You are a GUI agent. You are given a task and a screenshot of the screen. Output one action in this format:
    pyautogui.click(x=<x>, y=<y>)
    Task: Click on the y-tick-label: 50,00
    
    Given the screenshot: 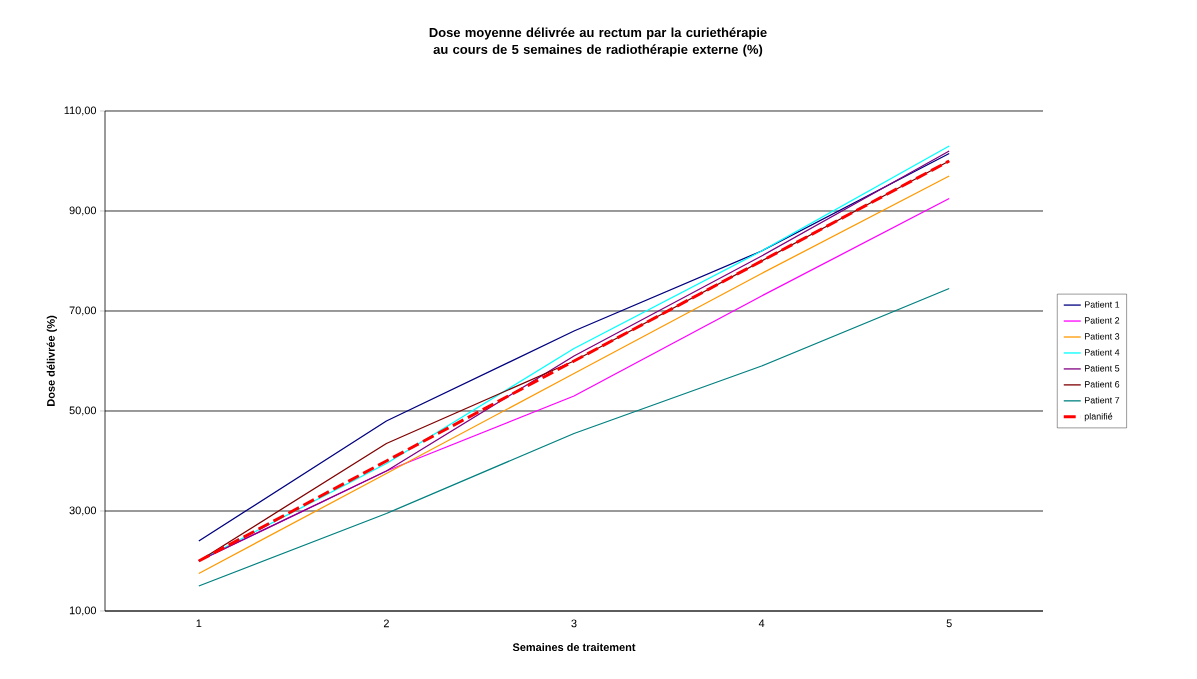 What is the action you would take?
    pyautogui.click(x=83, y=411)
    